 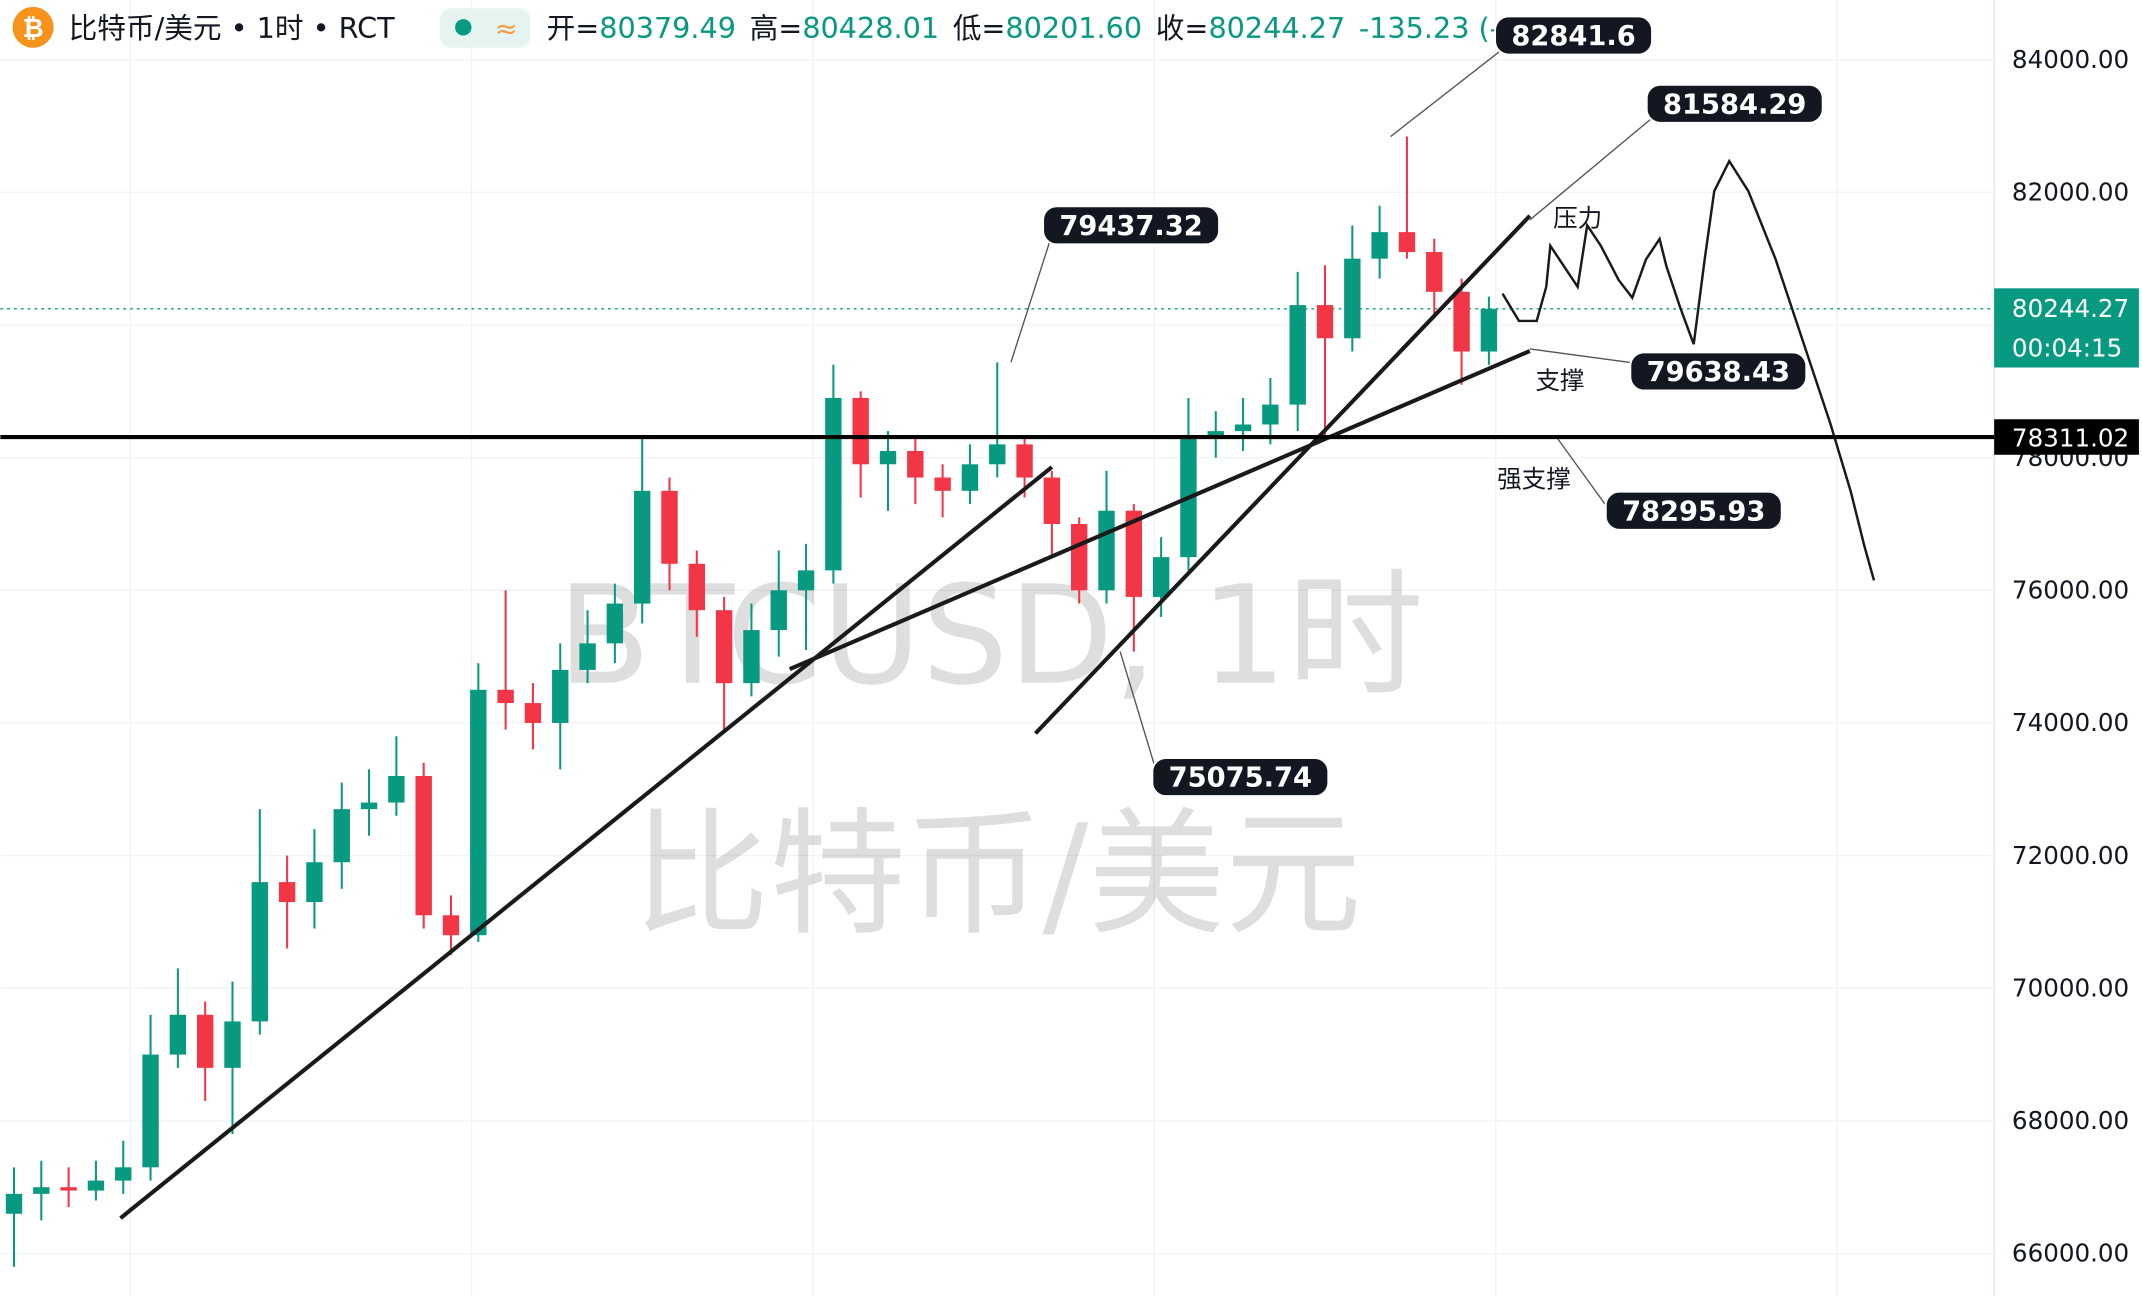 I want to click on y-tick-label: 76000.00, so click(x=2070, y=589).